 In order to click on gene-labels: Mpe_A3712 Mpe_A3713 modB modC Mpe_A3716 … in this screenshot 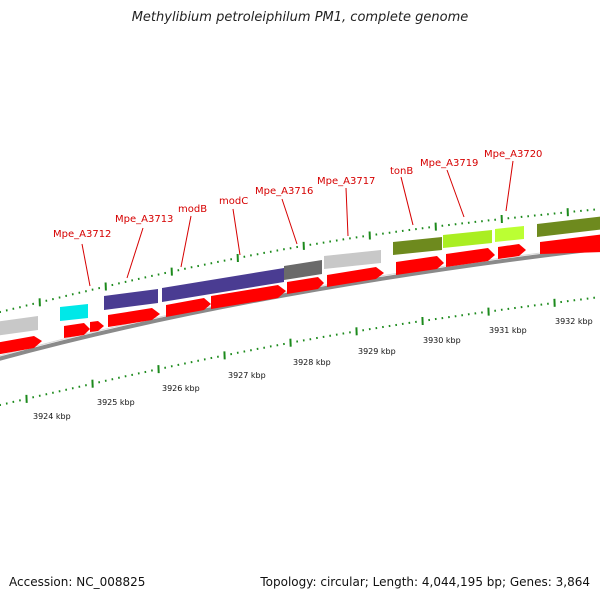, I will do `click(297, 194)`.